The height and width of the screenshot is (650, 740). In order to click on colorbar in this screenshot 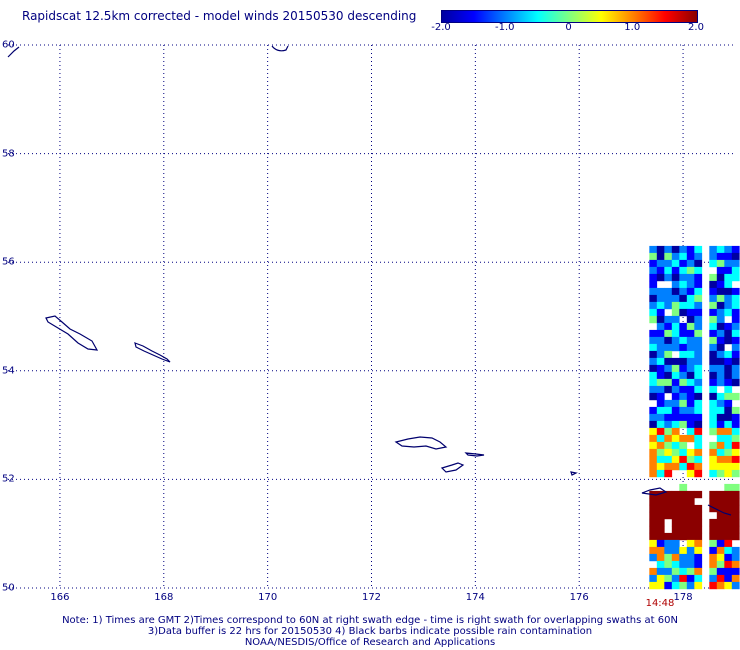, I will do `click(569, 16)`.